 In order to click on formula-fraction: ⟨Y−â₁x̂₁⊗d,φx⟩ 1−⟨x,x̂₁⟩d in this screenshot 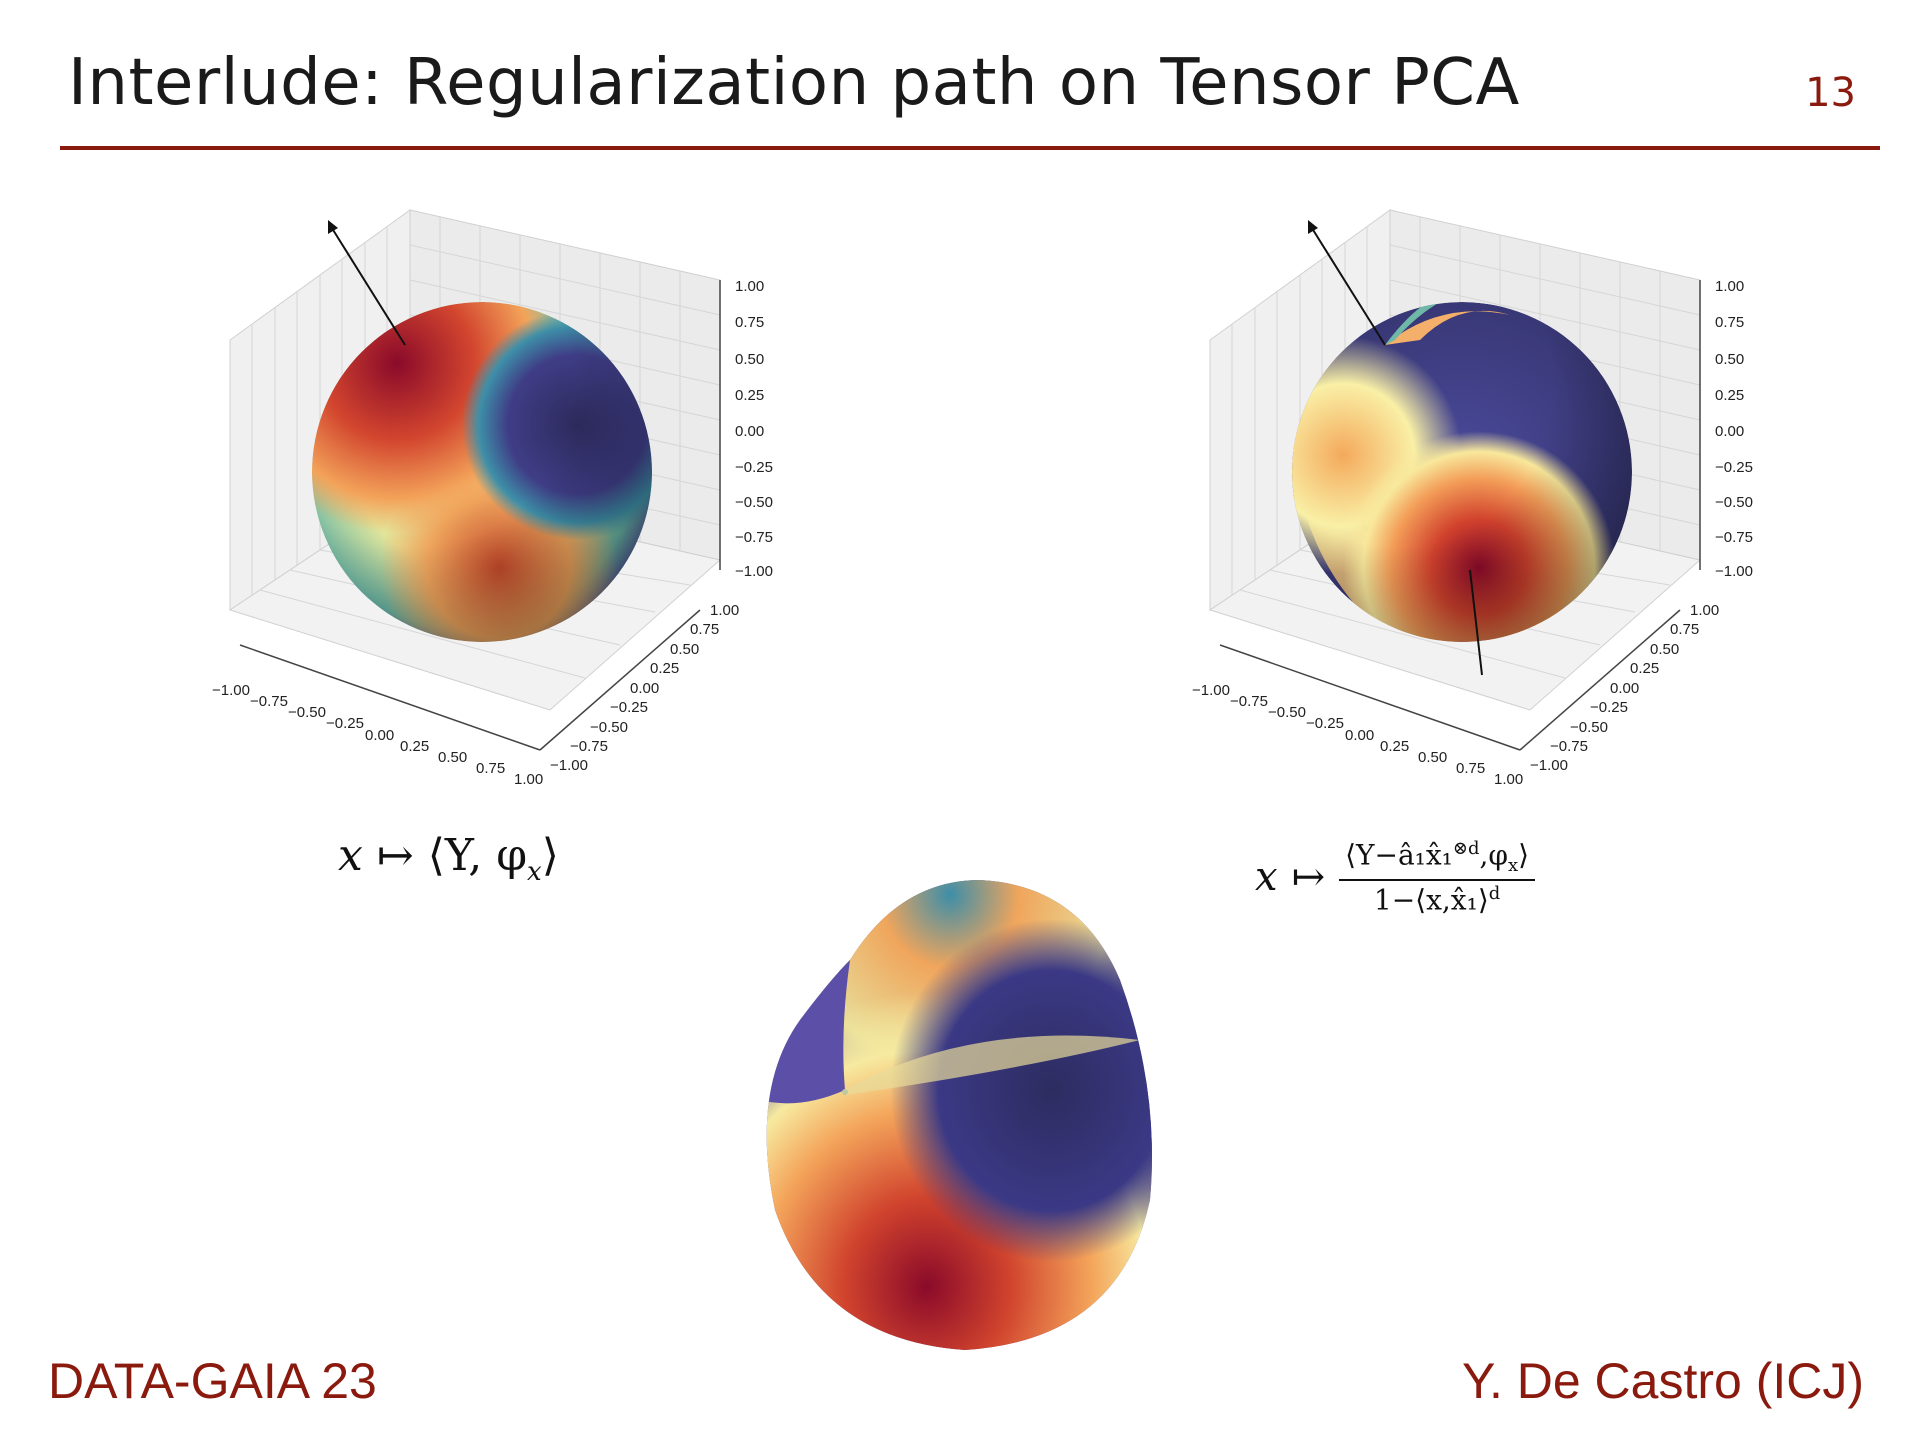, I will do `click(1437, 877)`.